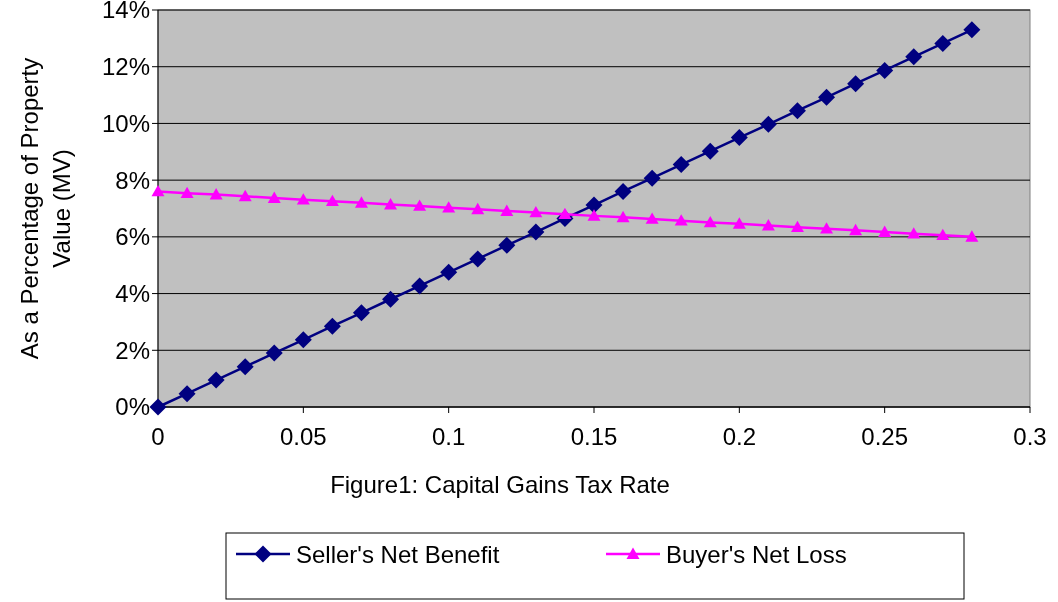 This screenshot has width=1058, height=602. Describe the element at coordinates (125, 12) in the screenshot. I see `y-tick-label: 14%` at that location.